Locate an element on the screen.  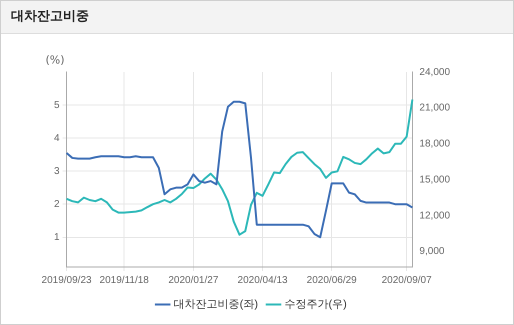
y2-tick-label: 21,000 is located at coordinates (434, 108).